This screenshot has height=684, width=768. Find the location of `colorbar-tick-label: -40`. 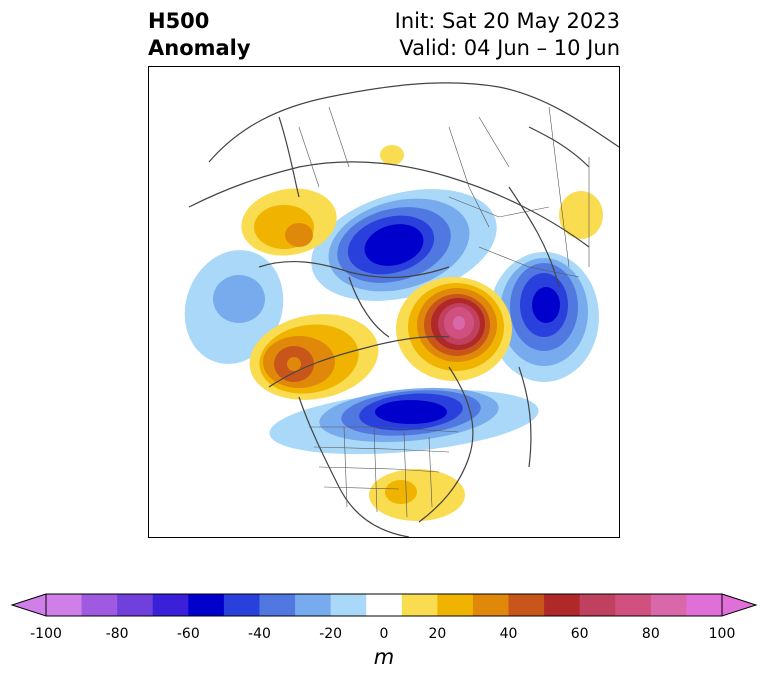

colorbar-tick-label: -40 is located at coordinates (259, 634).